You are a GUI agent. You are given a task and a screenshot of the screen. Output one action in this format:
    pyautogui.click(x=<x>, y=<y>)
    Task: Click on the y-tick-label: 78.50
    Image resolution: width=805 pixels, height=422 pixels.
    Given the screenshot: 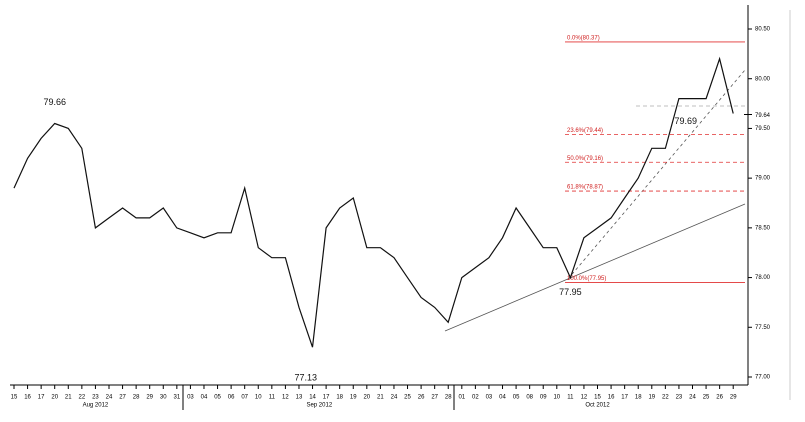 What is the action you would take?
    pyautogui.click(x=763, y=228)
    